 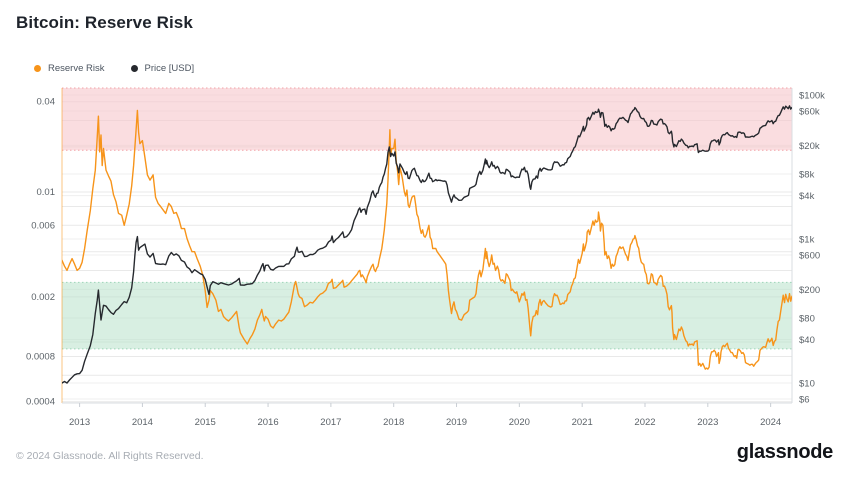 What do you see at coordinates (330, 422) in the screenshot?
I see `x-tick-label: 2017` at bounding box center [330, 422].